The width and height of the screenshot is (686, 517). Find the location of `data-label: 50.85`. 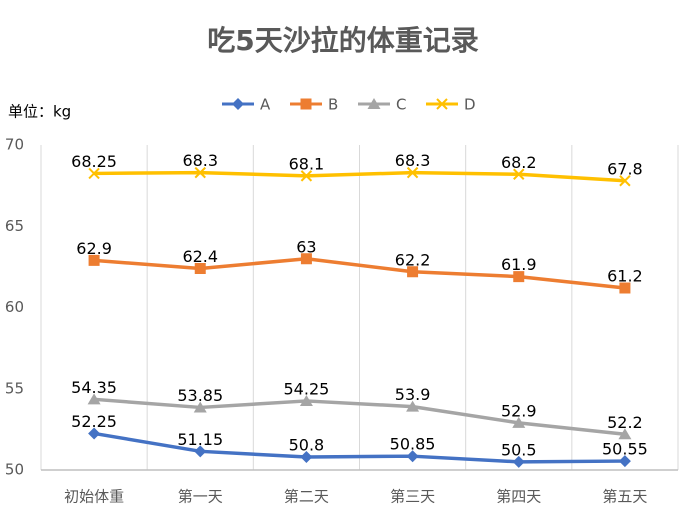

data-label: 50.85 is located at coordinates (413, 444).